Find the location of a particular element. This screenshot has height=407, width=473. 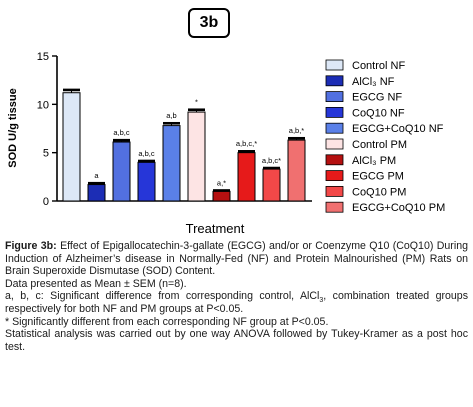

legend-label-3: CoQ10 NF is located at coordinates (378, 113).